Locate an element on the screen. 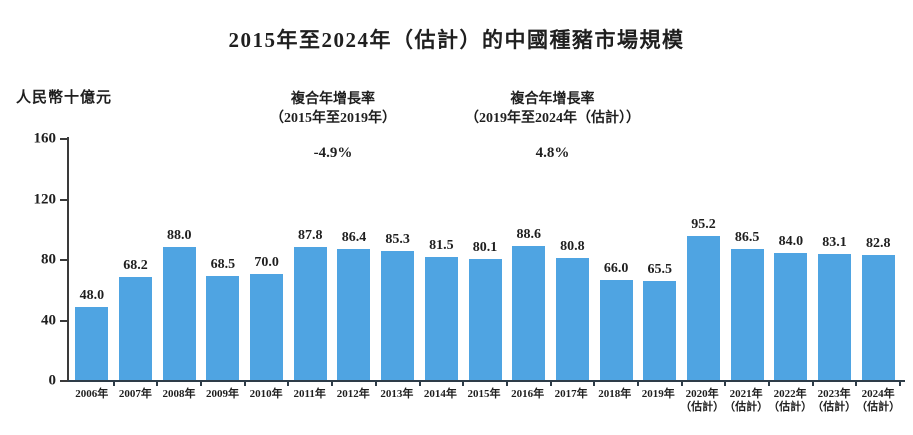  bar-slot-2014年: 81.5 is located at coordinates (442, 259).